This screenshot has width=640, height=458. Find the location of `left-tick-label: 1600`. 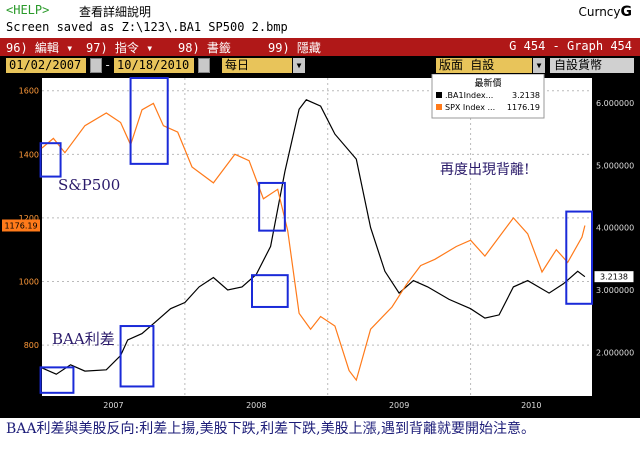

left-tick-label: 1600 is located at coordinates (29, 91).